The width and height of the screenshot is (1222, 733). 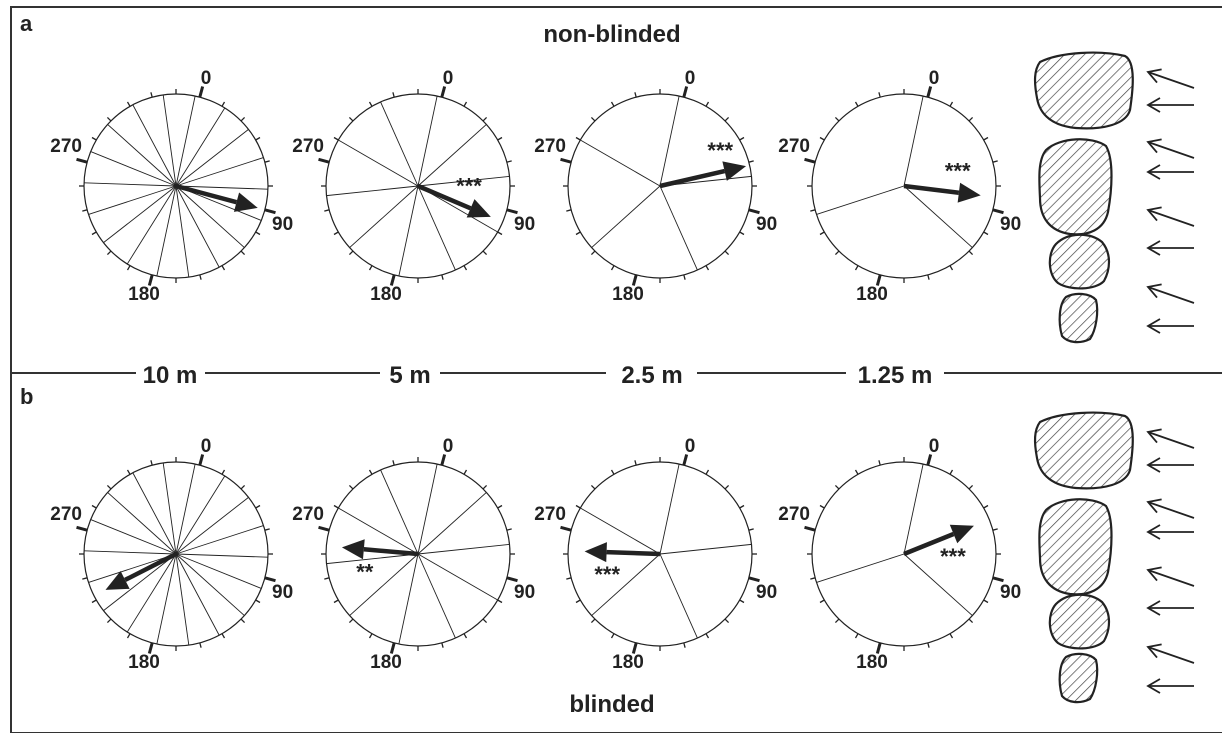 I want to click on circular-plot-10m: 0 90 180 270, so click(x=171, y=554).